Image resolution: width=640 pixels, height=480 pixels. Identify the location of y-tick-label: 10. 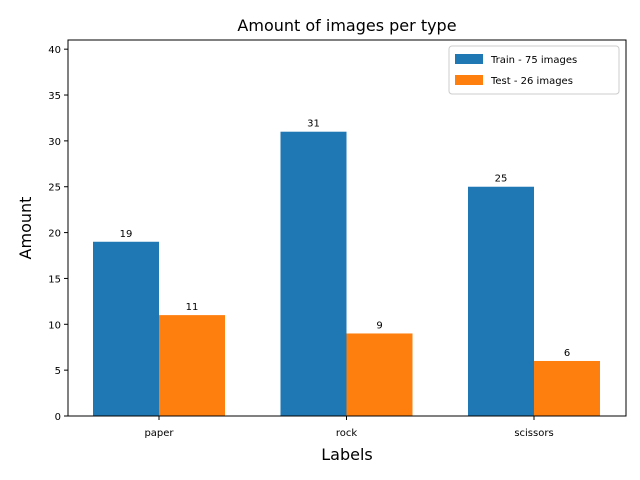
(54, 325).